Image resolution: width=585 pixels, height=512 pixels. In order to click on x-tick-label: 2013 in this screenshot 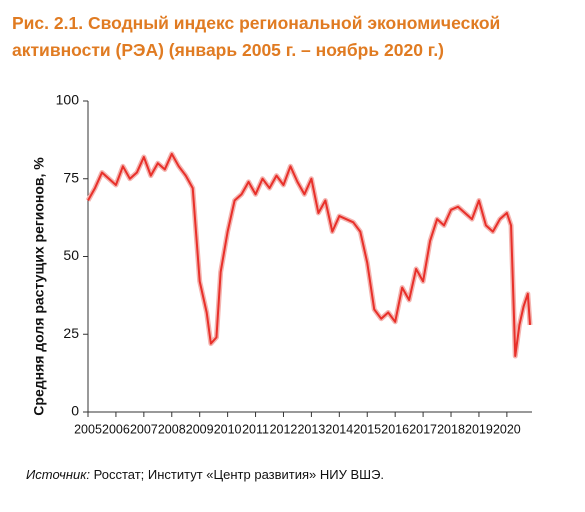, I will do `click(311, 429)`.